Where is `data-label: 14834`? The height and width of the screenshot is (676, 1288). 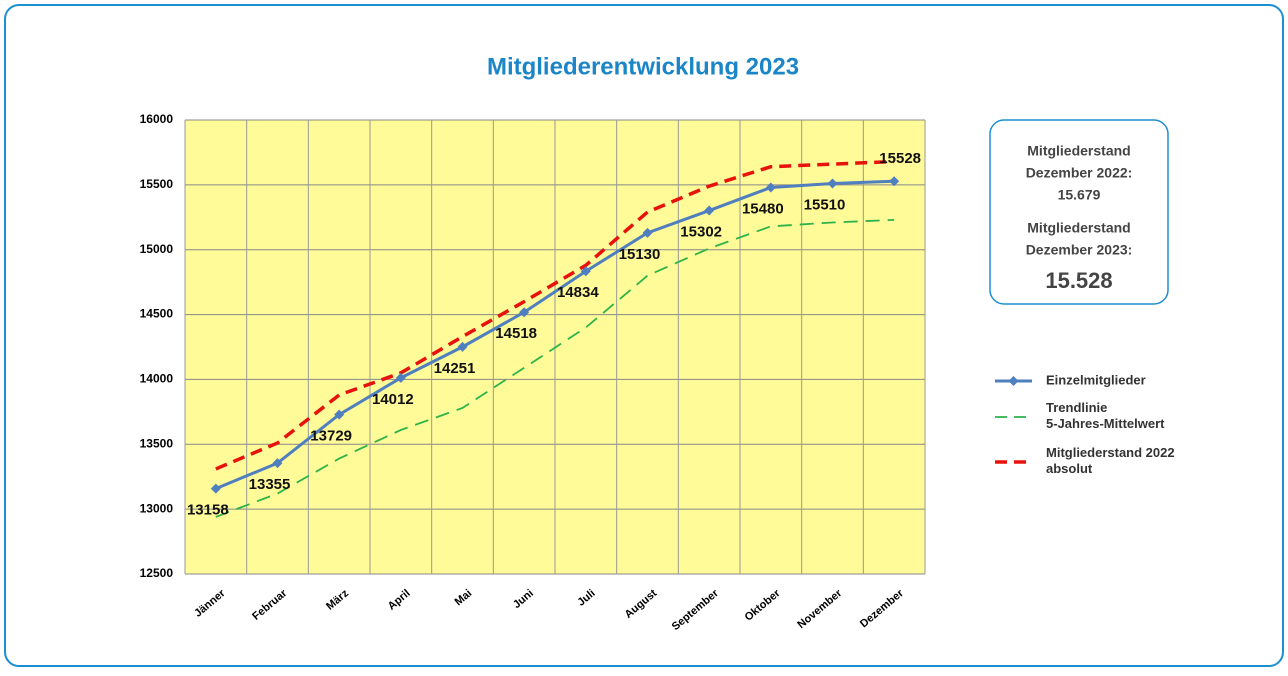
data-label: 14834 is located at coordinates (578, 292).